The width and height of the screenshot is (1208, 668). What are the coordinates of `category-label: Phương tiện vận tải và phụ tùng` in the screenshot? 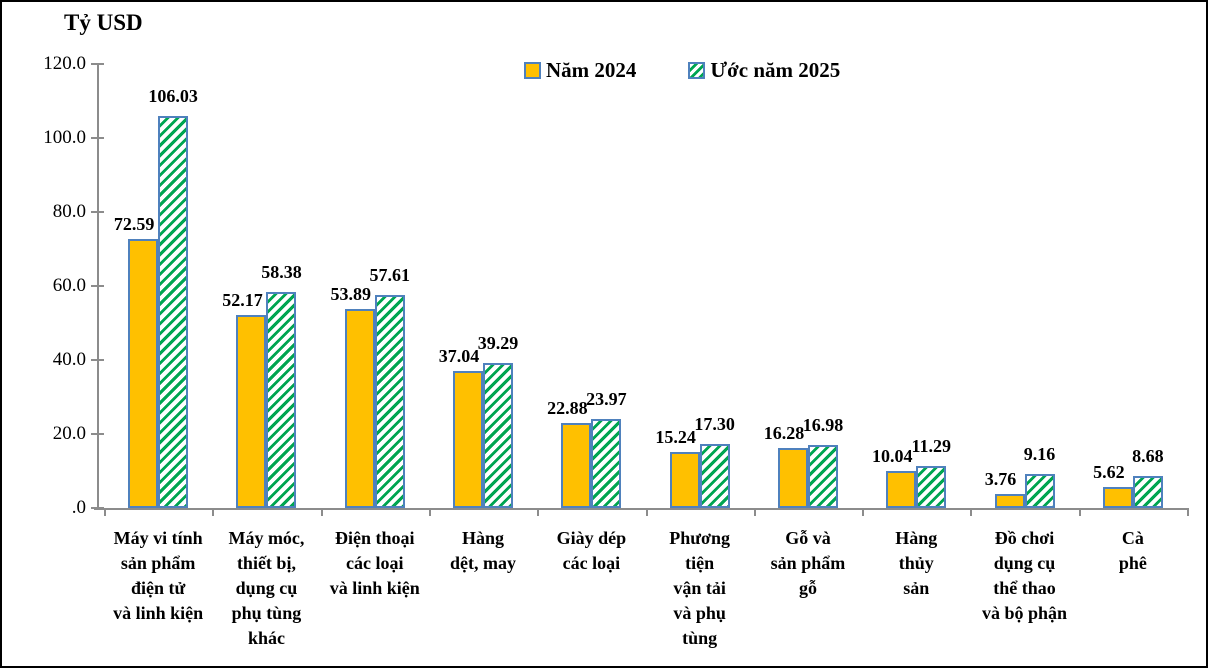 It's located at (700, 588).